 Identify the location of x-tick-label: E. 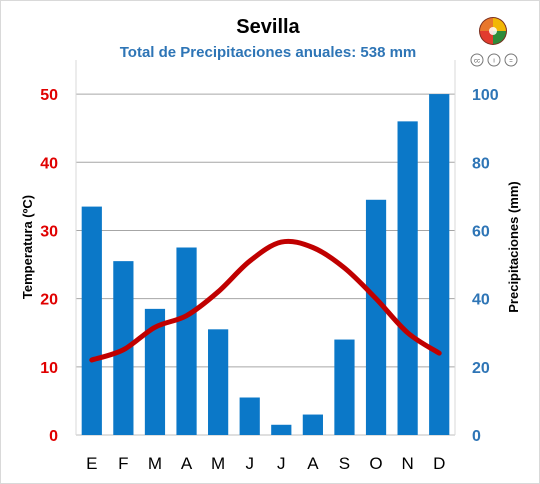
(91, 463).